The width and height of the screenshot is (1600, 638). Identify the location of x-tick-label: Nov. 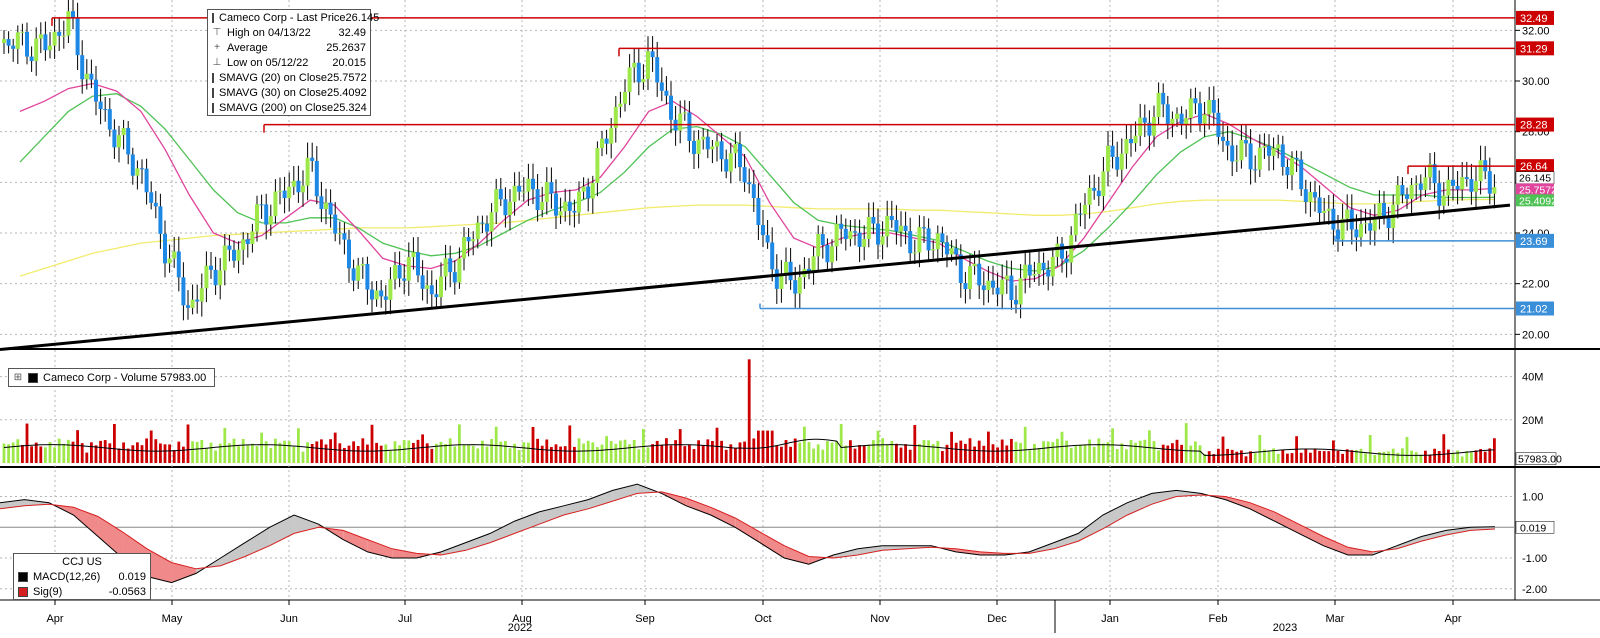
(880, 619).